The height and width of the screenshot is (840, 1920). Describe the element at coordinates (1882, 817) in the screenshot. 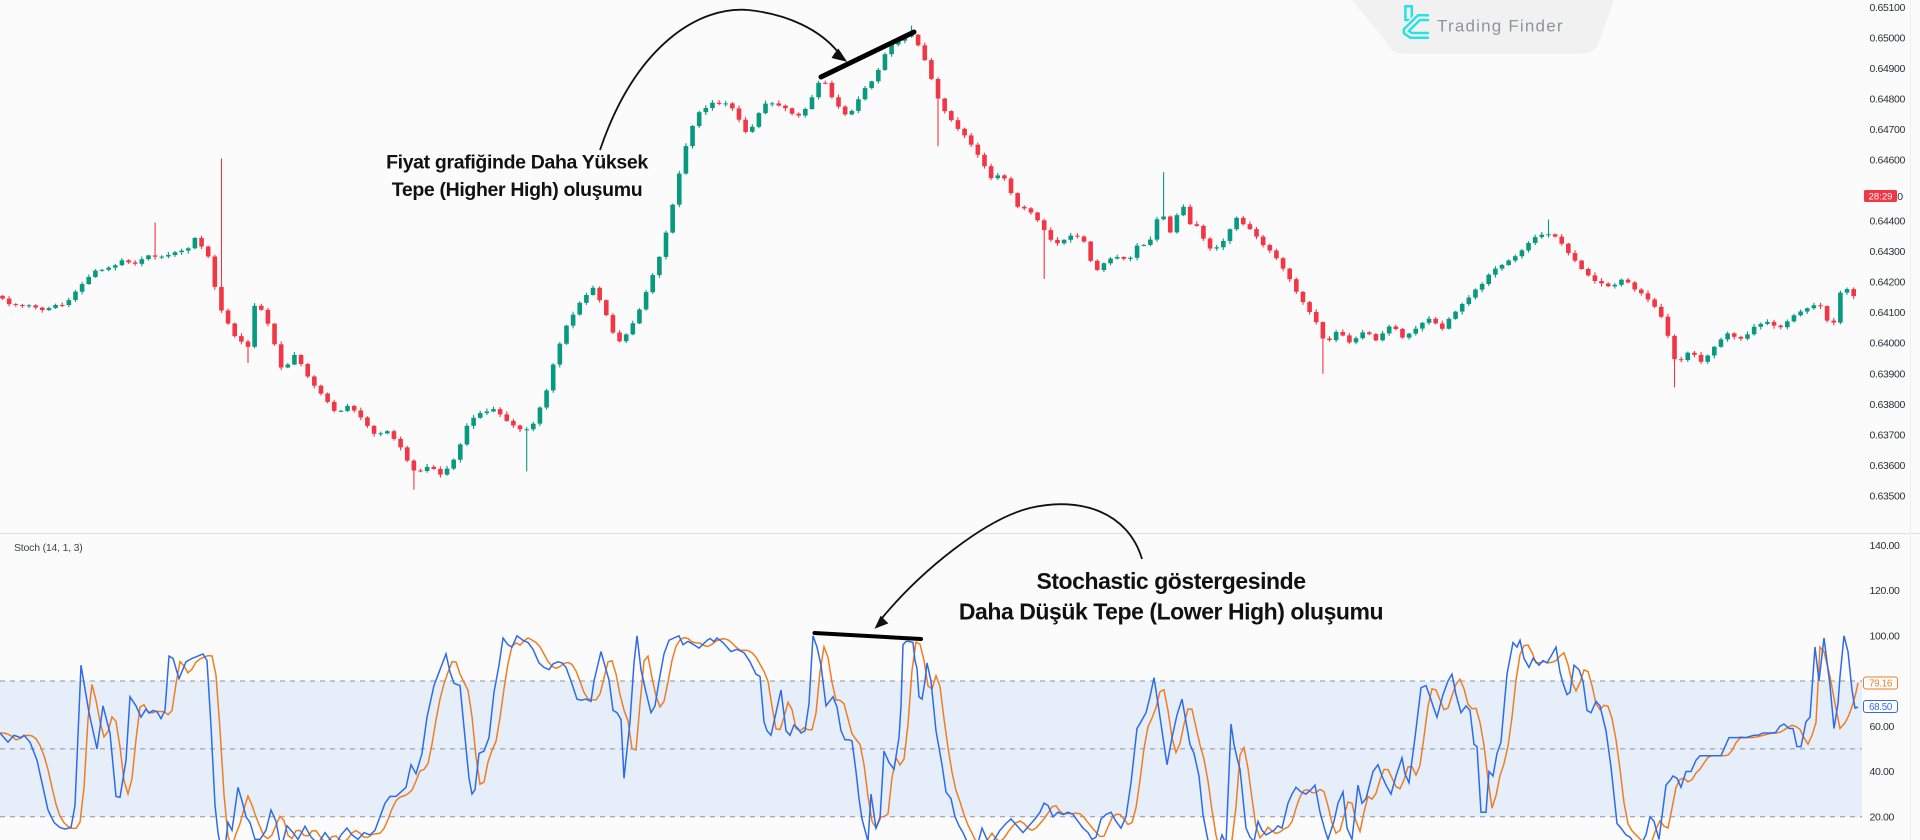

I see `svg-text: 20.00` at that location.